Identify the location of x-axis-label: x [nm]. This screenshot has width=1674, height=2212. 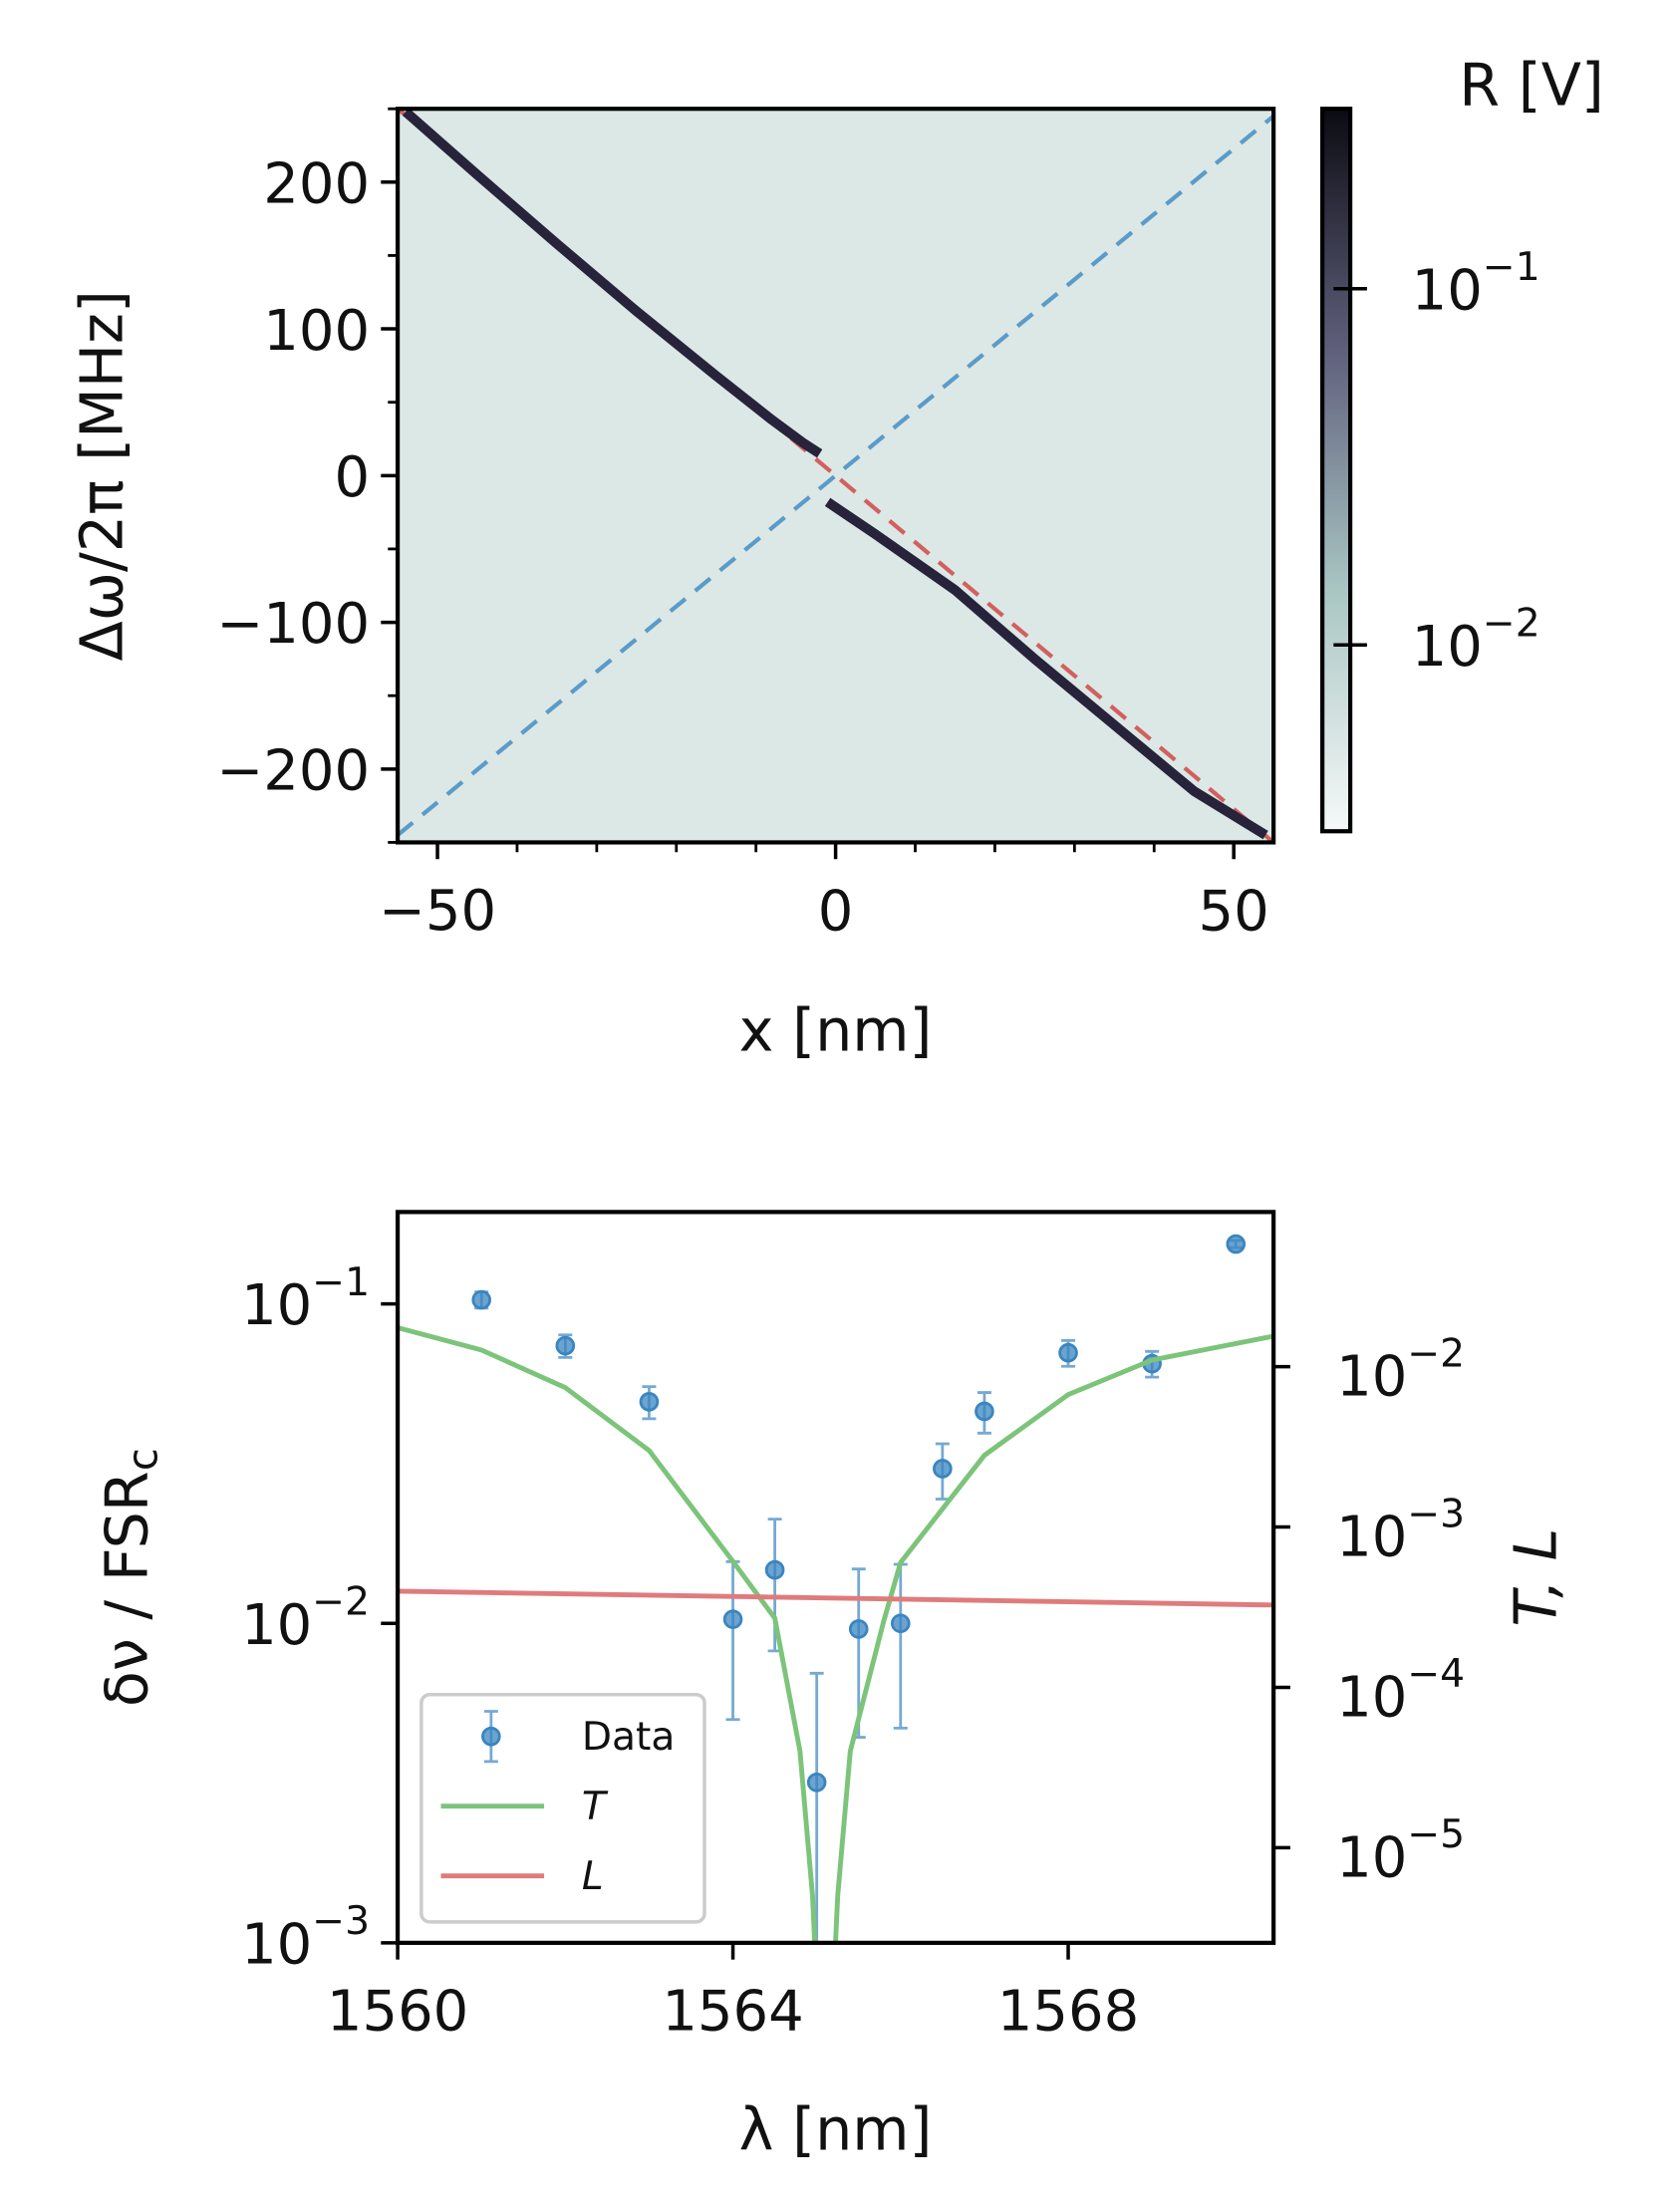
(836, 1030).